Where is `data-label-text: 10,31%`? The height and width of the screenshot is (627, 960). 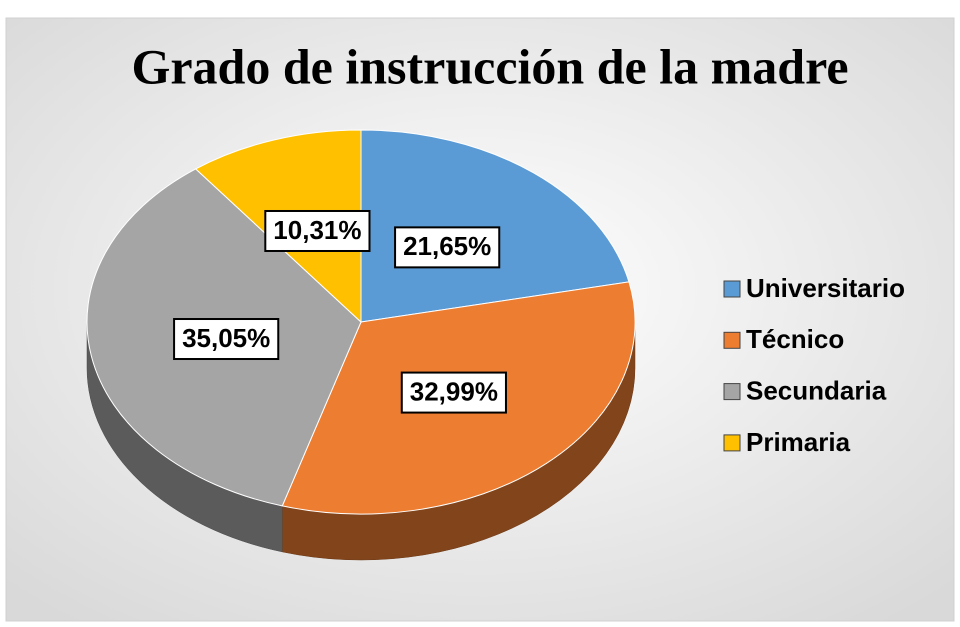 data-label-text: 10,31% is located at coordinates (317, 230).